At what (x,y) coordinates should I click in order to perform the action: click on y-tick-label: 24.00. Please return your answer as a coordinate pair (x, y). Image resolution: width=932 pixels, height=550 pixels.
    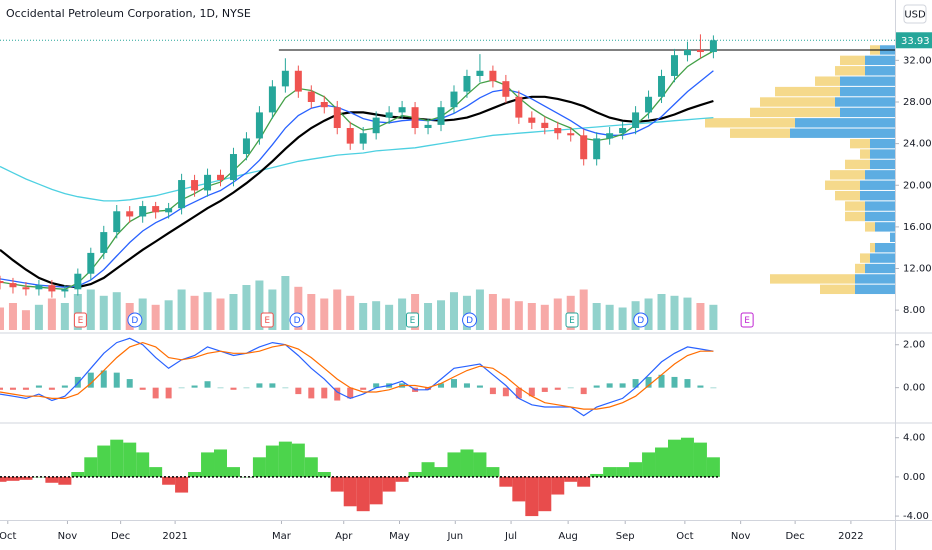
    Looking at the image, I should click on (917, 144).